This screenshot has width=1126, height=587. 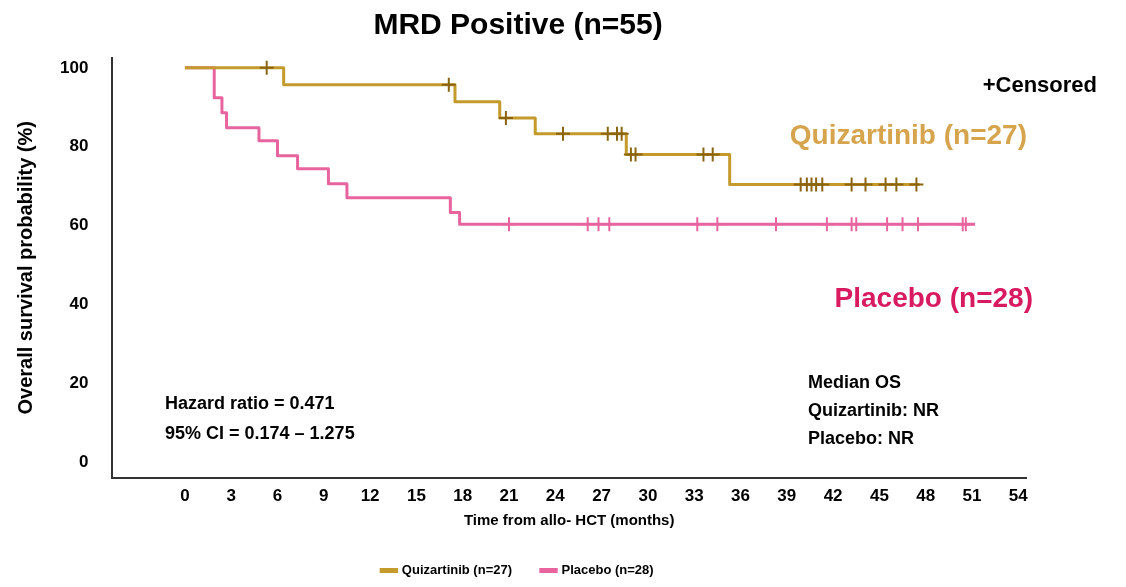 I want to click on annotation: 95% CI = 0.174 – 1.275, so click(x=260, y=432).